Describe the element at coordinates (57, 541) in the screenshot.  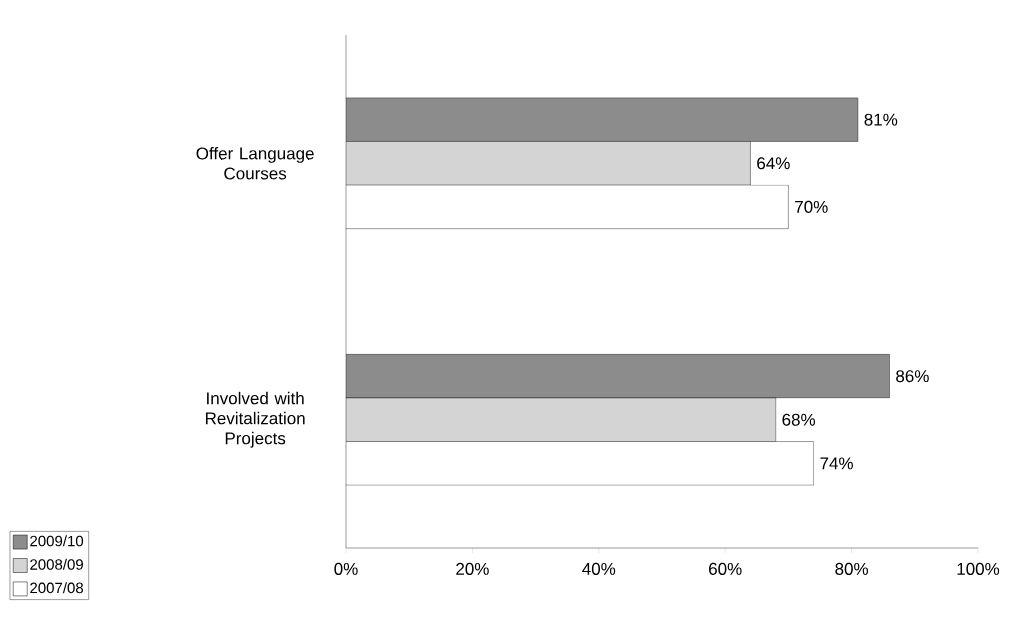
I see `legend-label: 2009/10` at that location.